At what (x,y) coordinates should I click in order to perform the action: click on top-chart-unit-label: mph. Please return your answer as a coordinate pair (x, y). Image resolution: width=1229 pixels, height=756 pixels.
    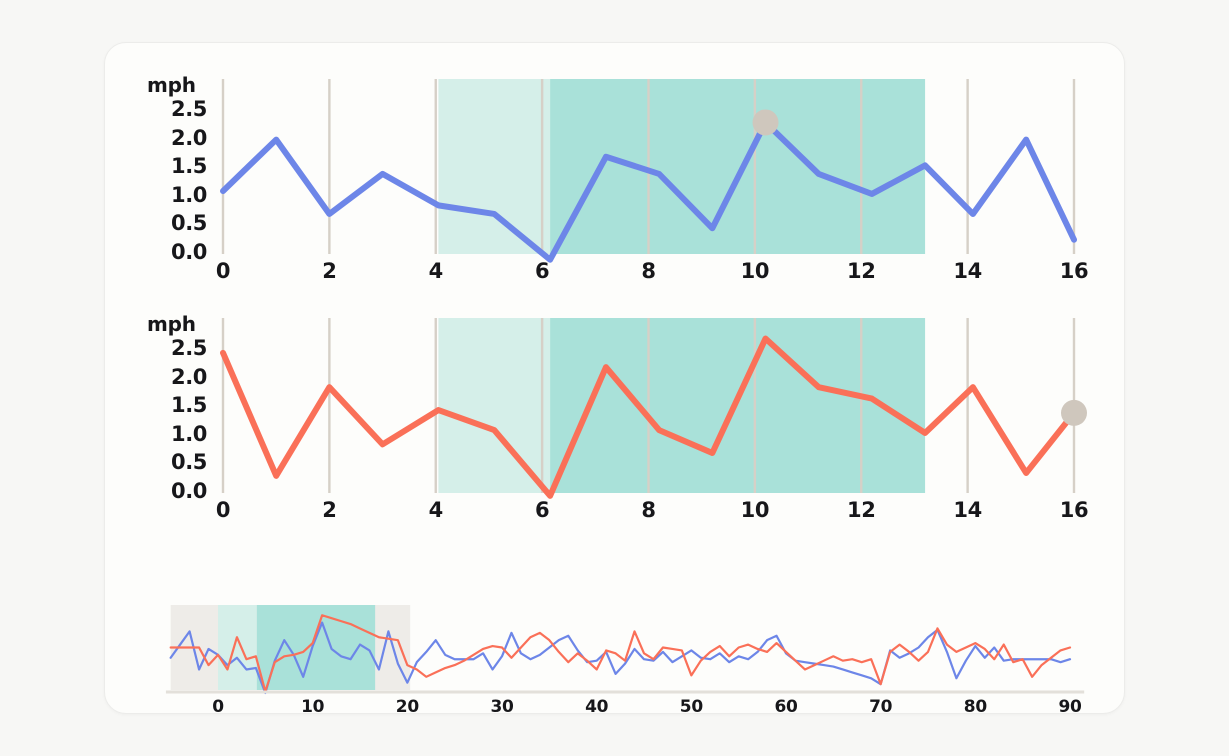
    Looking at the image, I should click on (171, 85).